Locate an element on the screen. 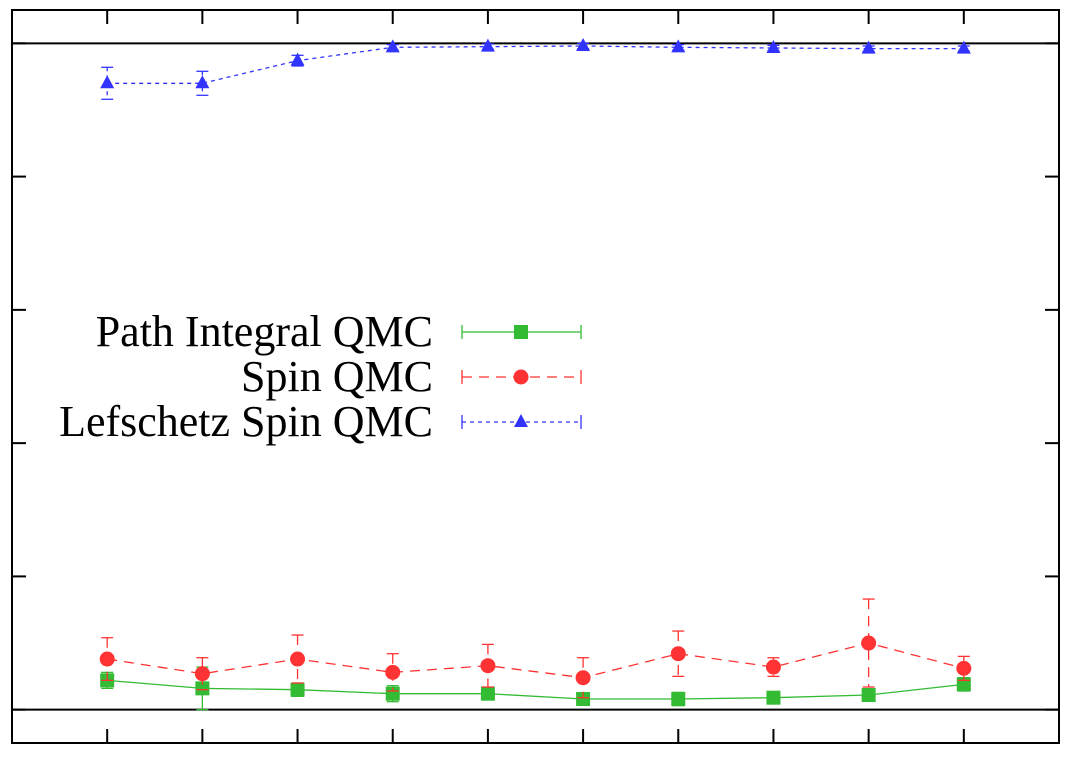  legend-label-2: Lefschetz Spin QMC is located at coordinates (246, 421).